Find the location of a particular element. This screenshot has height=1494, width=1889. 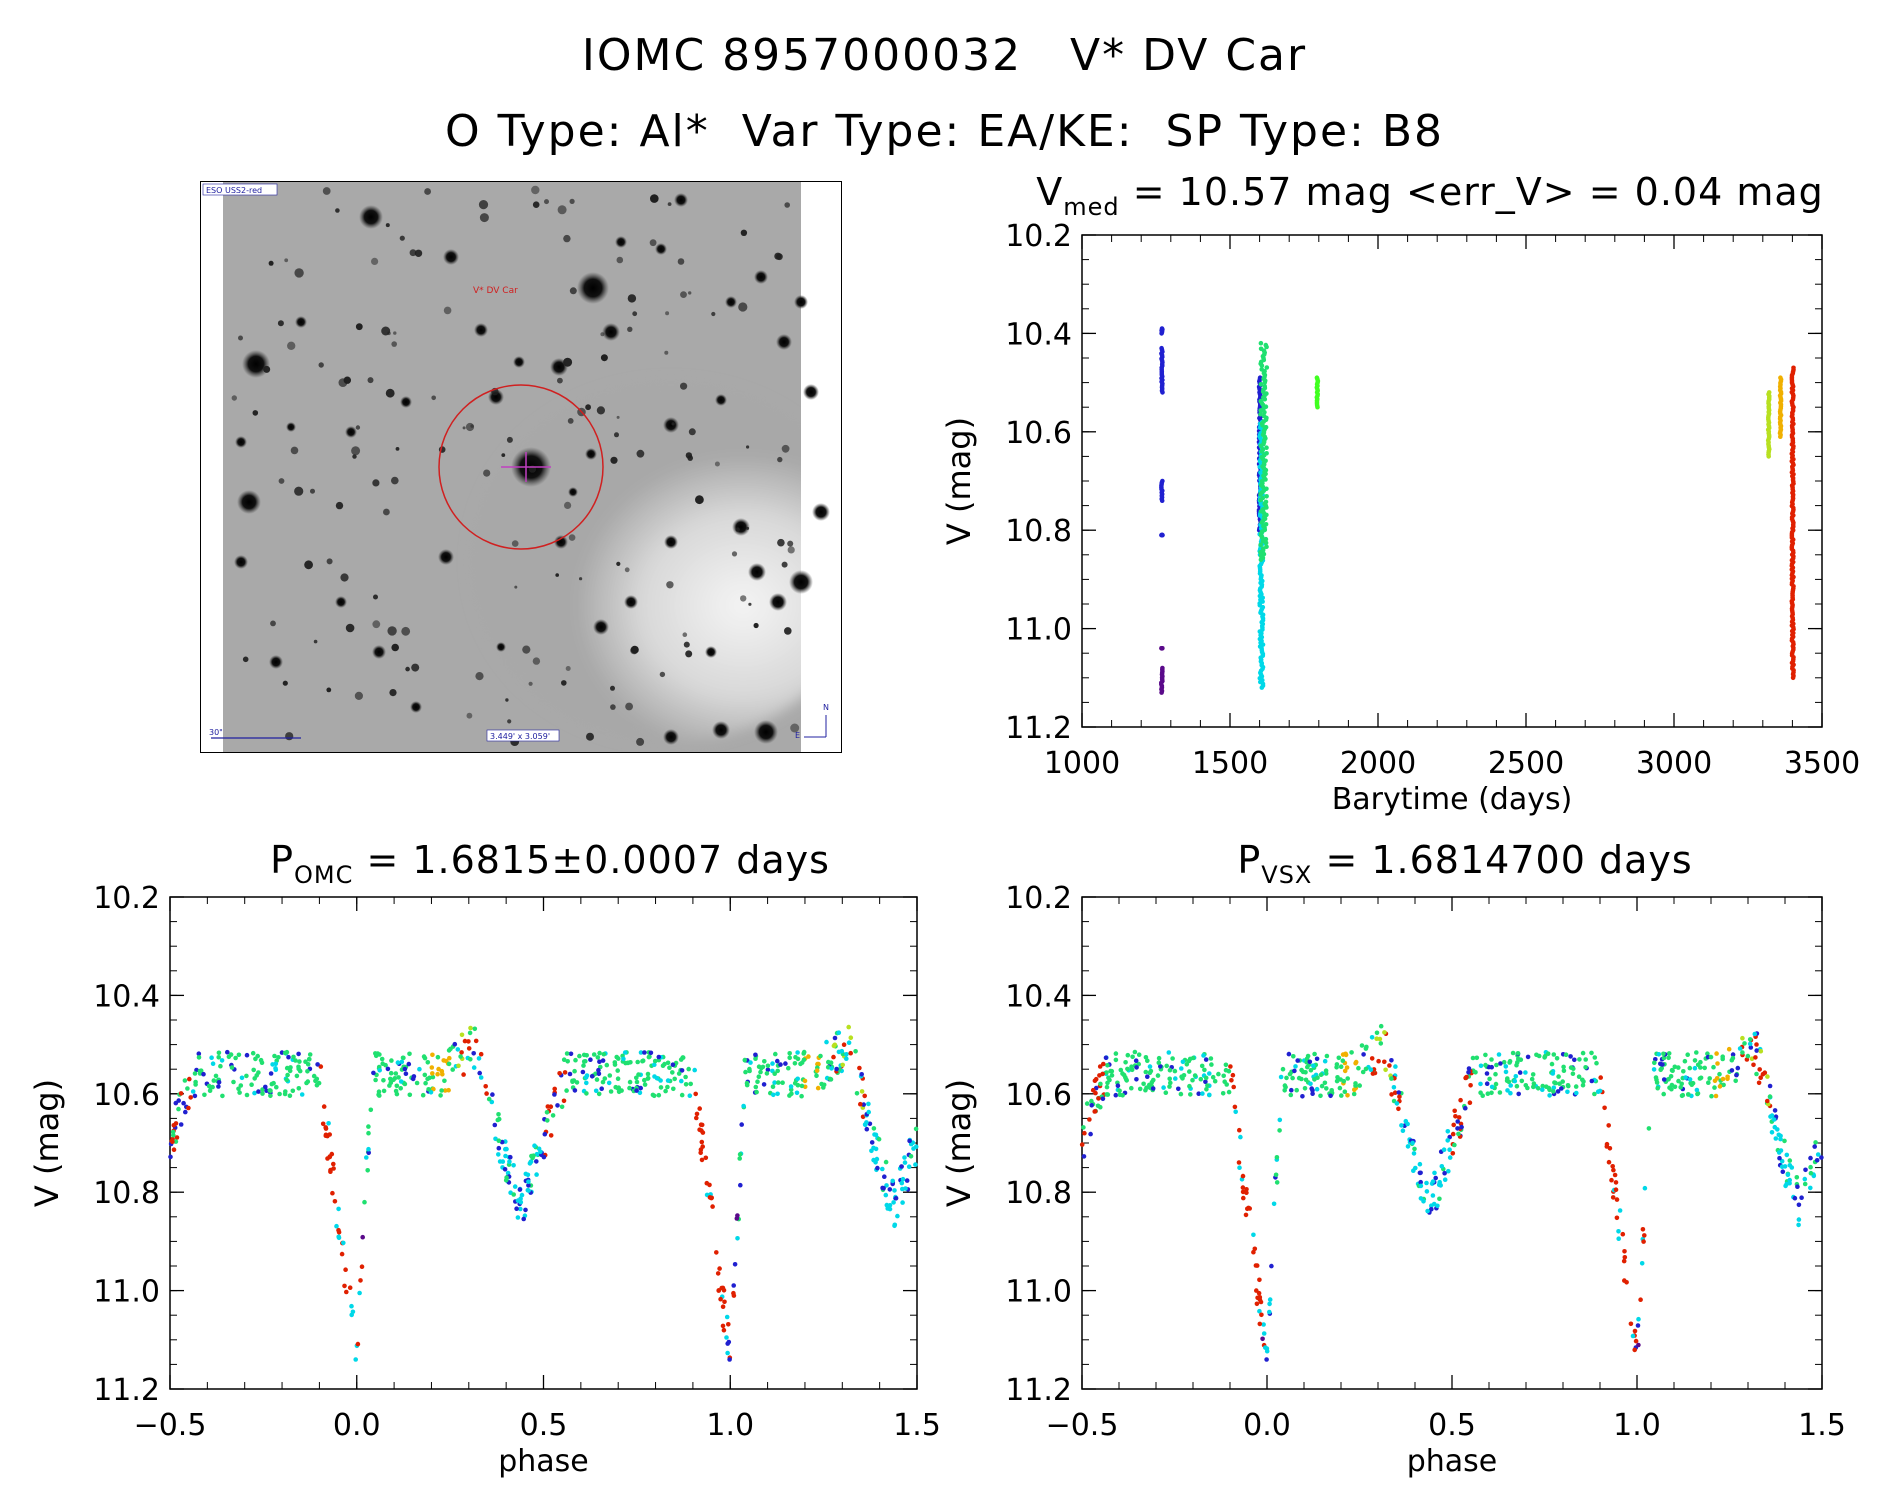

compass-n-label: N is located at coordinates (826, 707).